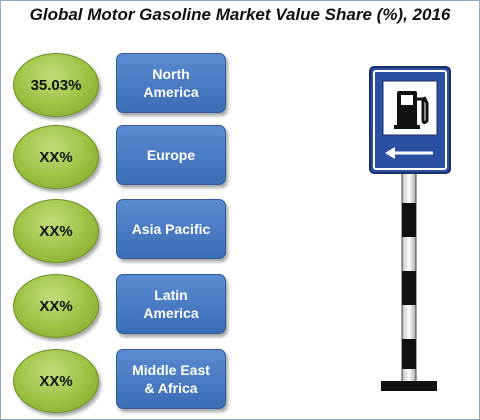  I want to click on region-row: XX% Asia Pacific, so click(120, 231).